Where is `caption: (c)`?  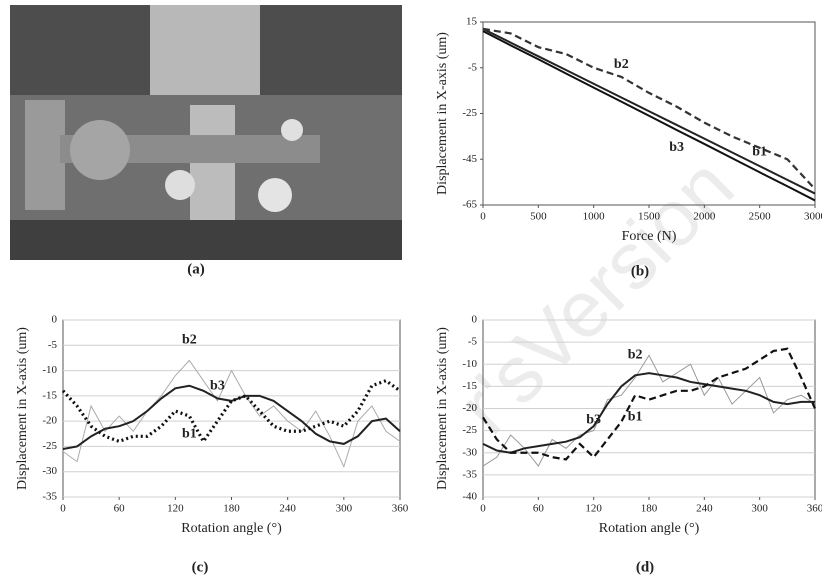
caption: (c) is located at coordinates (200, 567).